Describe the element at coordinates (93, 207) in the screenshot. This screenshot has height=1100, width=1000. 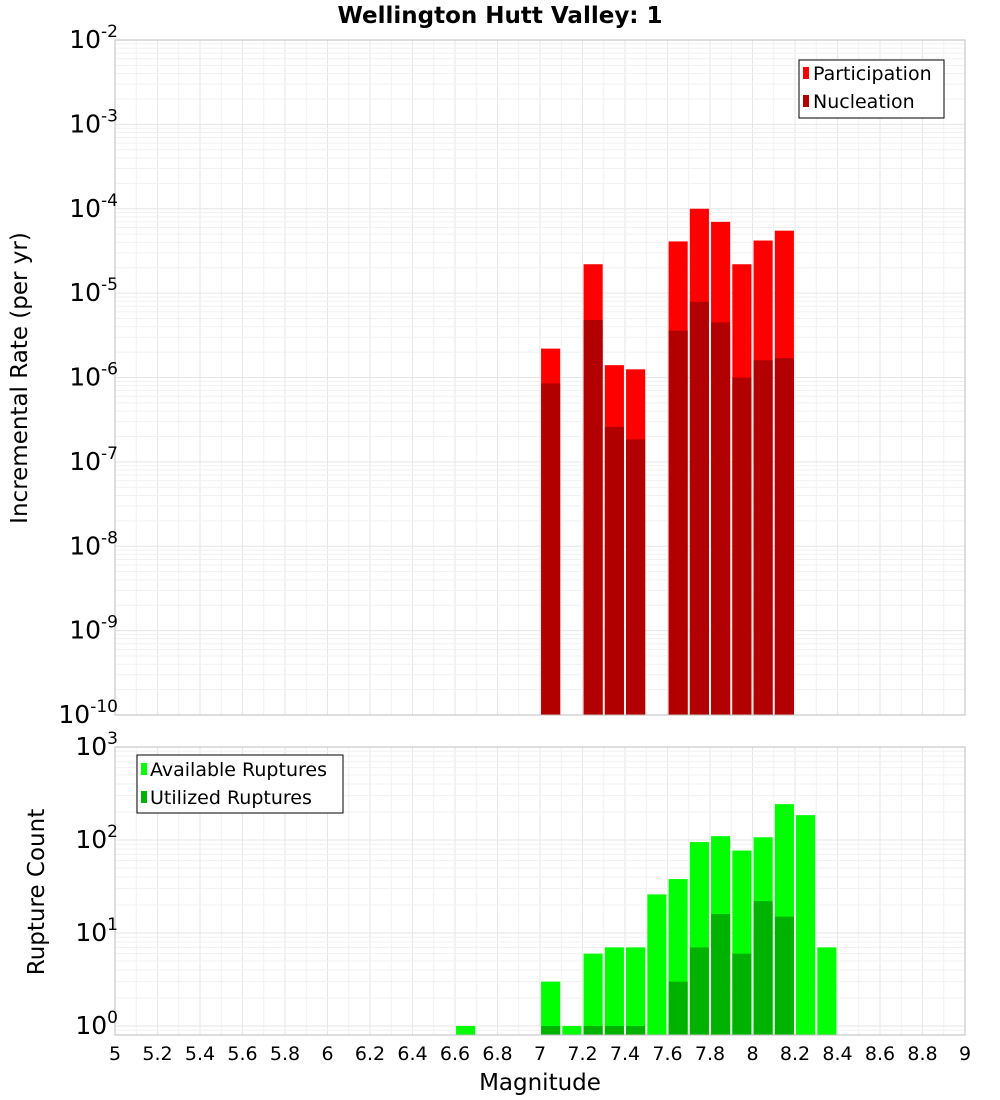
I see `rate-y-tick-label: 10⁻⁴` at that location.